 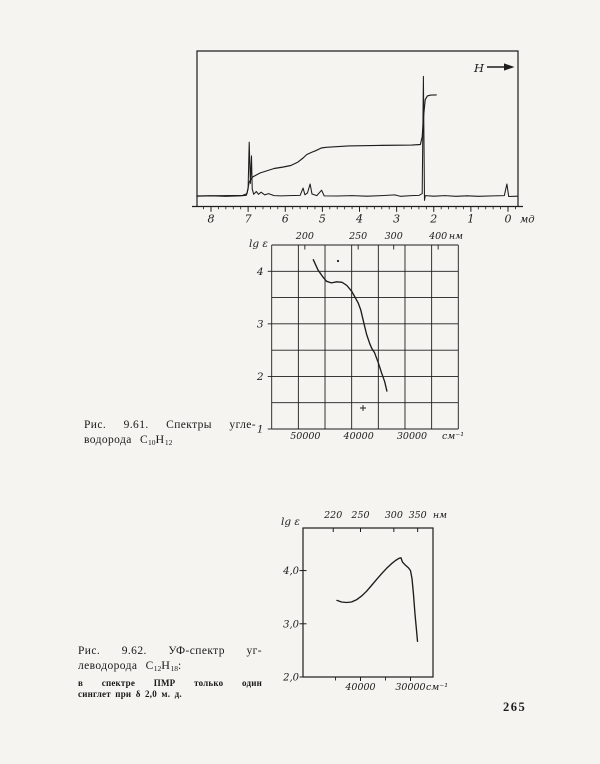 What do you see at coordinates (437, 236) in the screenshot?
I see `top-axis-tick-label: 400` at bounding box center [437, 236].